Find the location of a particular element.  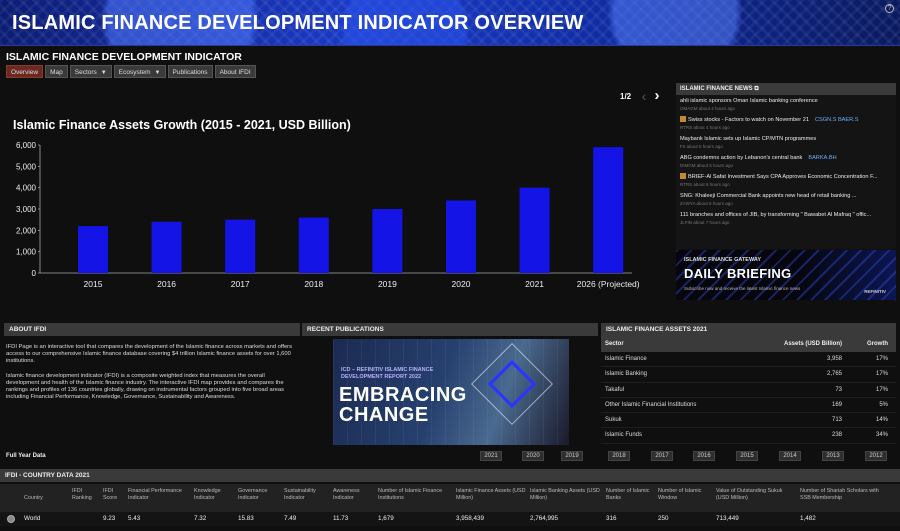

news-meta: RTRS about 4 hours ago is located at coordinates (705, 127).